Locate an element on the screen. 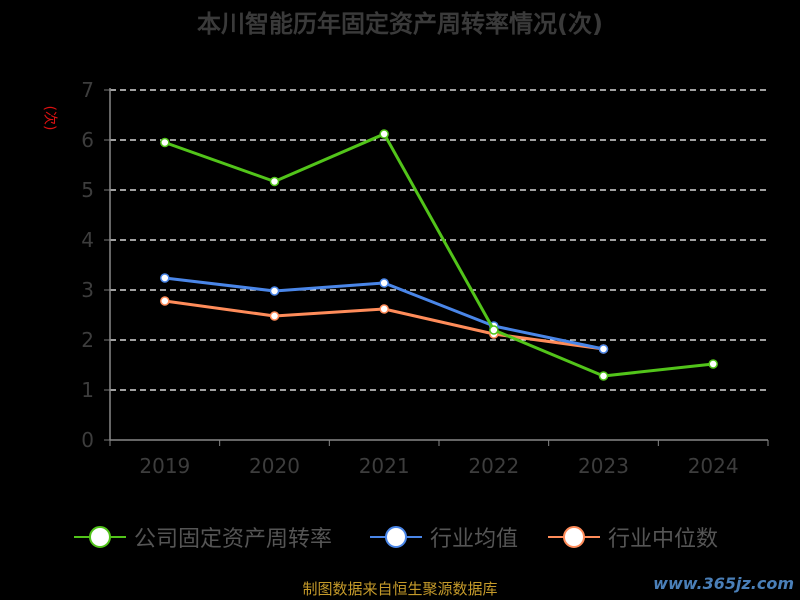 This screenshot has width=800, height=600. legend-item-company: 公司固定资产周转率 is located at coordinates (203, 537).